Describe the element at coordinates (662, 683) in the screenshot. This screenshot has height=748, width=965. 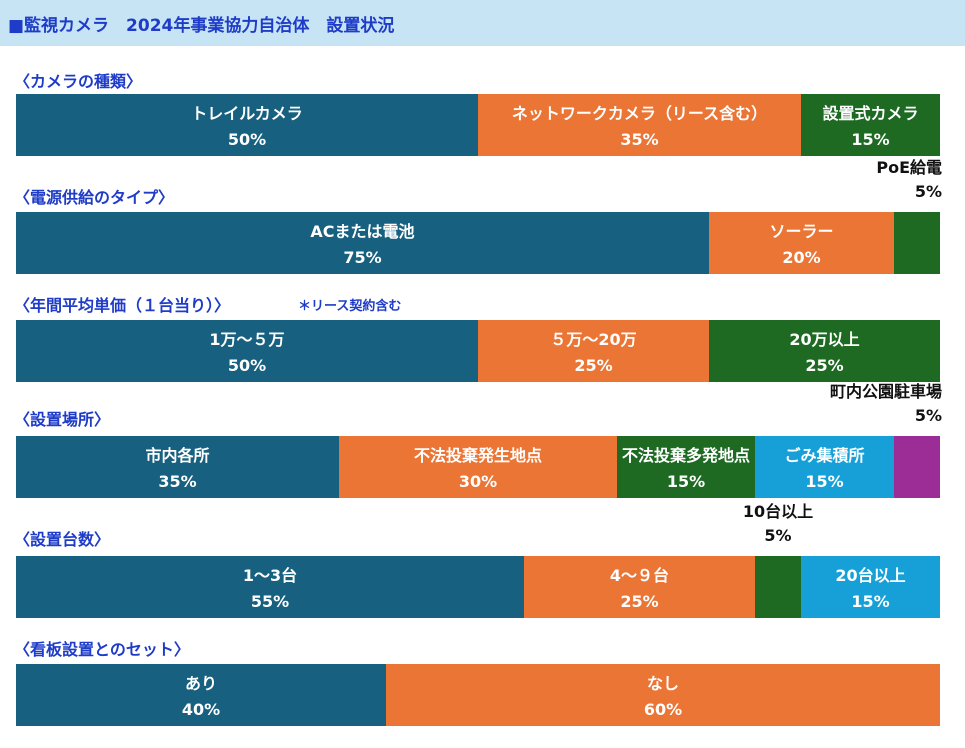
I see `segment-label: なし` at that location.